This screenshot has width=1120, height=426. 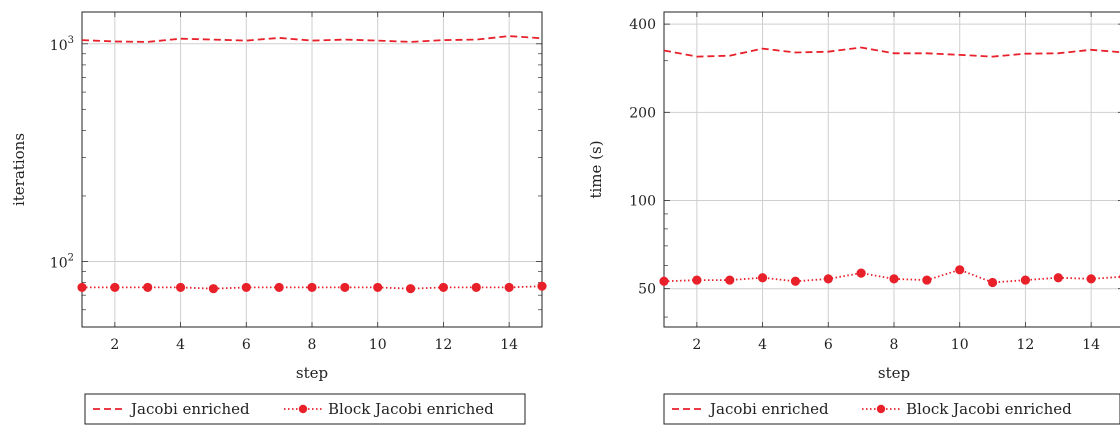 I want to click on y-tick-label: 100, so click(x=642, y=202).